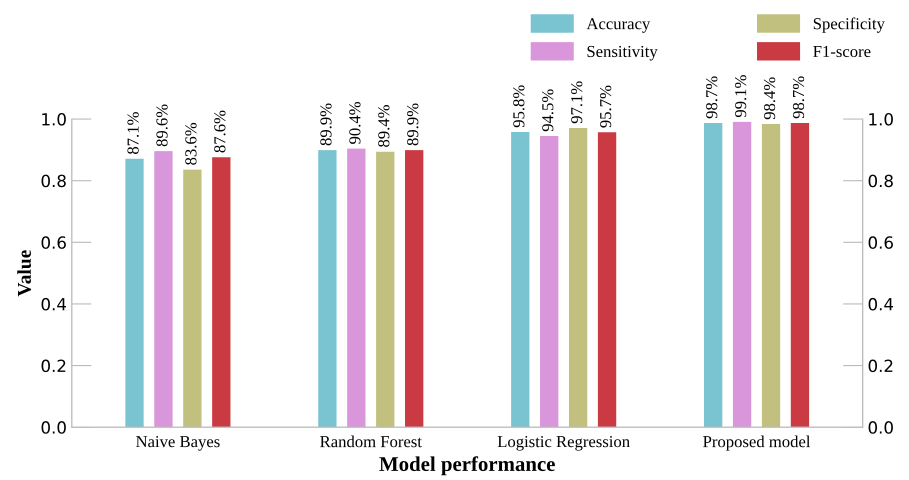 The height and width of the screenshot is (480, 909). What do you see at coordinates (54, 119) in the screenshot?
I see `y-tick-label: 1.0` at bounding box center [54, 119].